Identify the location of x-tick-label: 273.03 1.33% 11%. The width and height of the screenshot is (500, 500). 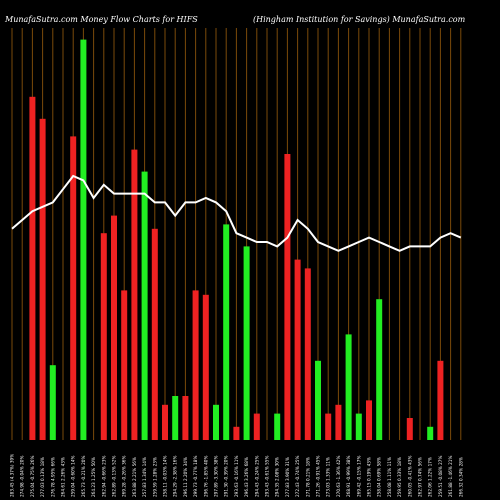
(328, 477).